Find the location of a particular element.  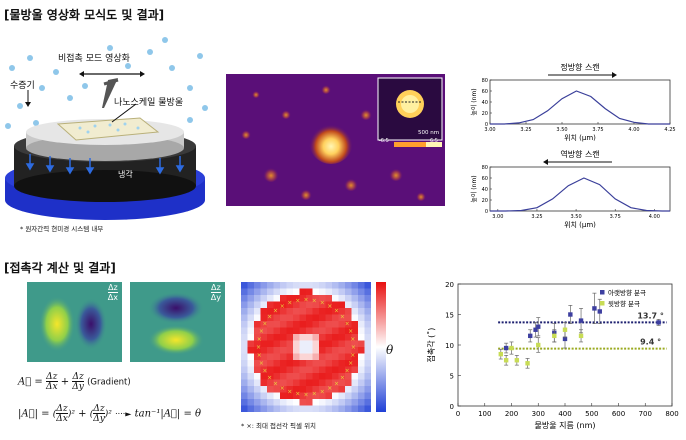

profile-title: 역방향 스캔 is located at coordinates (579, 154).